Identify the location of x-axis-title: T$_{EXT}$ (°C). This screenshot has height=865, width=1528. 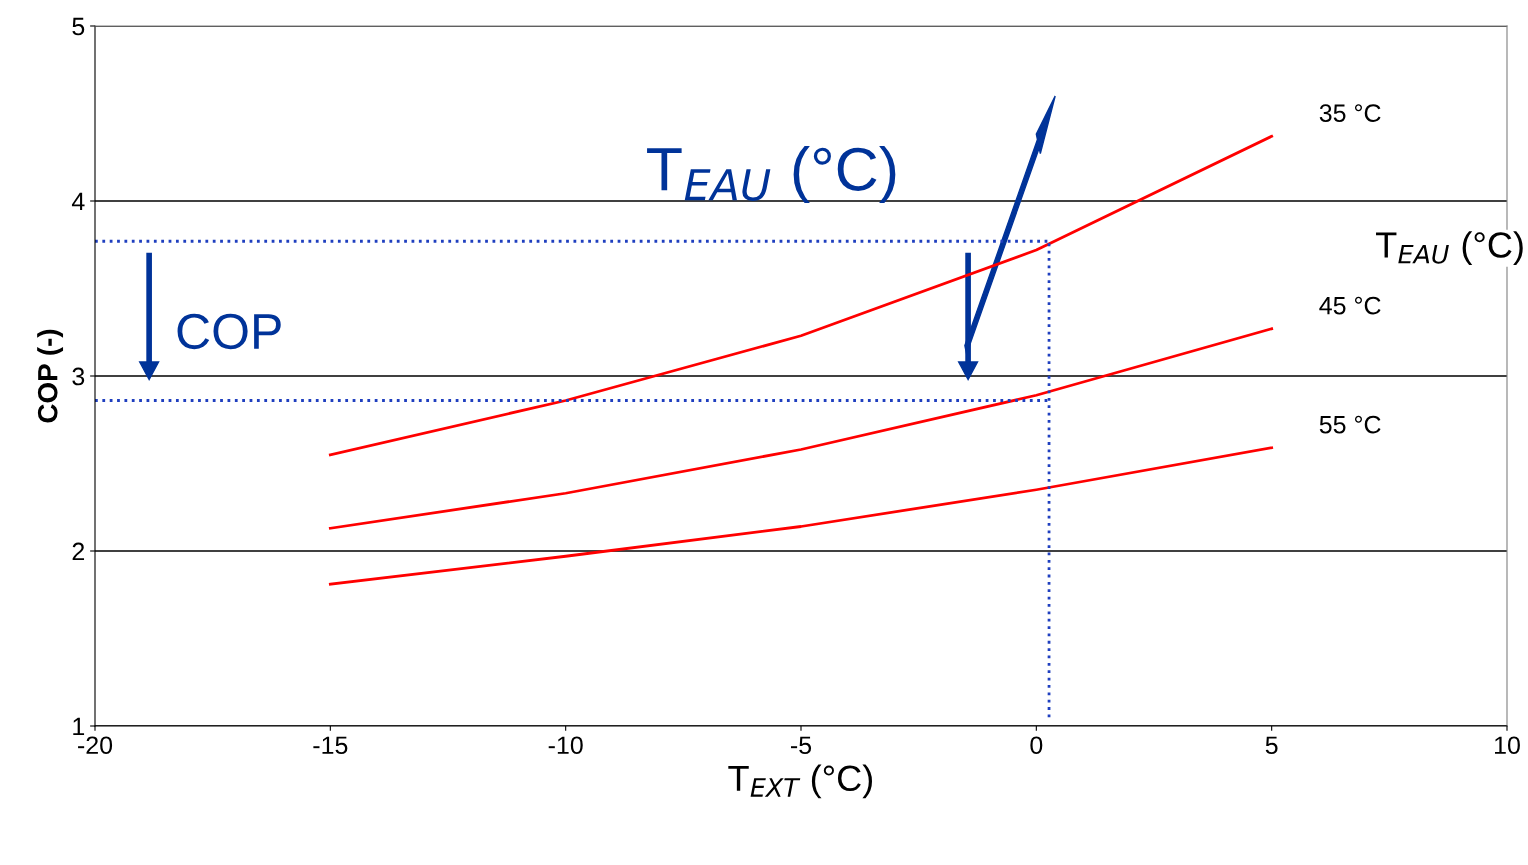
(800, 781).